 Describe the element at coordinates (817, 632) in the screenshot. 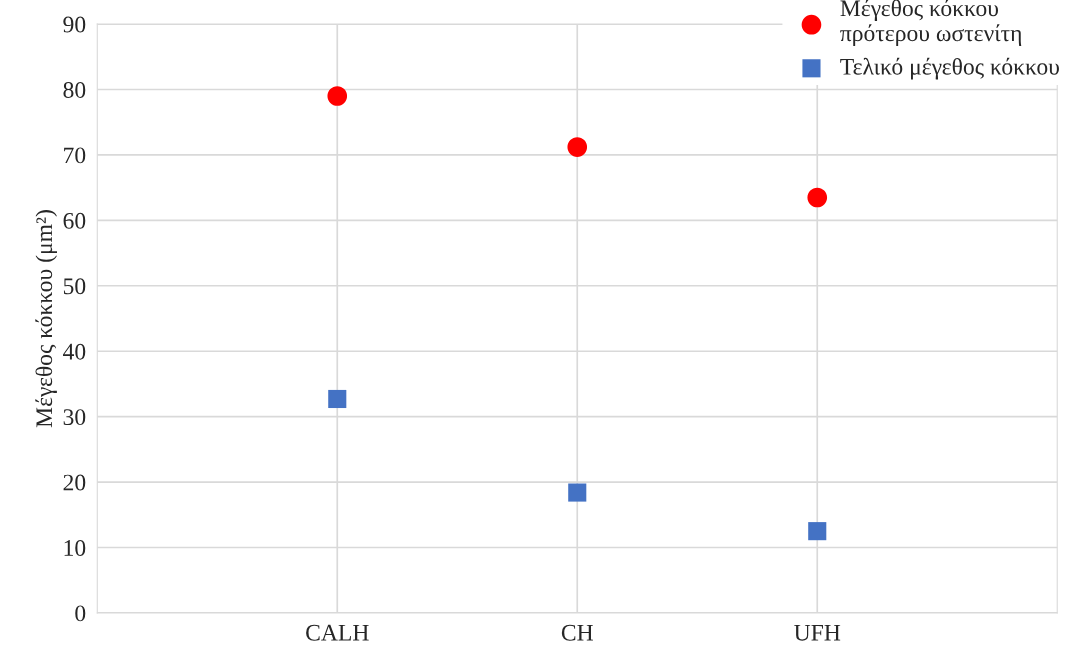

I see `x-tick-label: UFH` at that location.